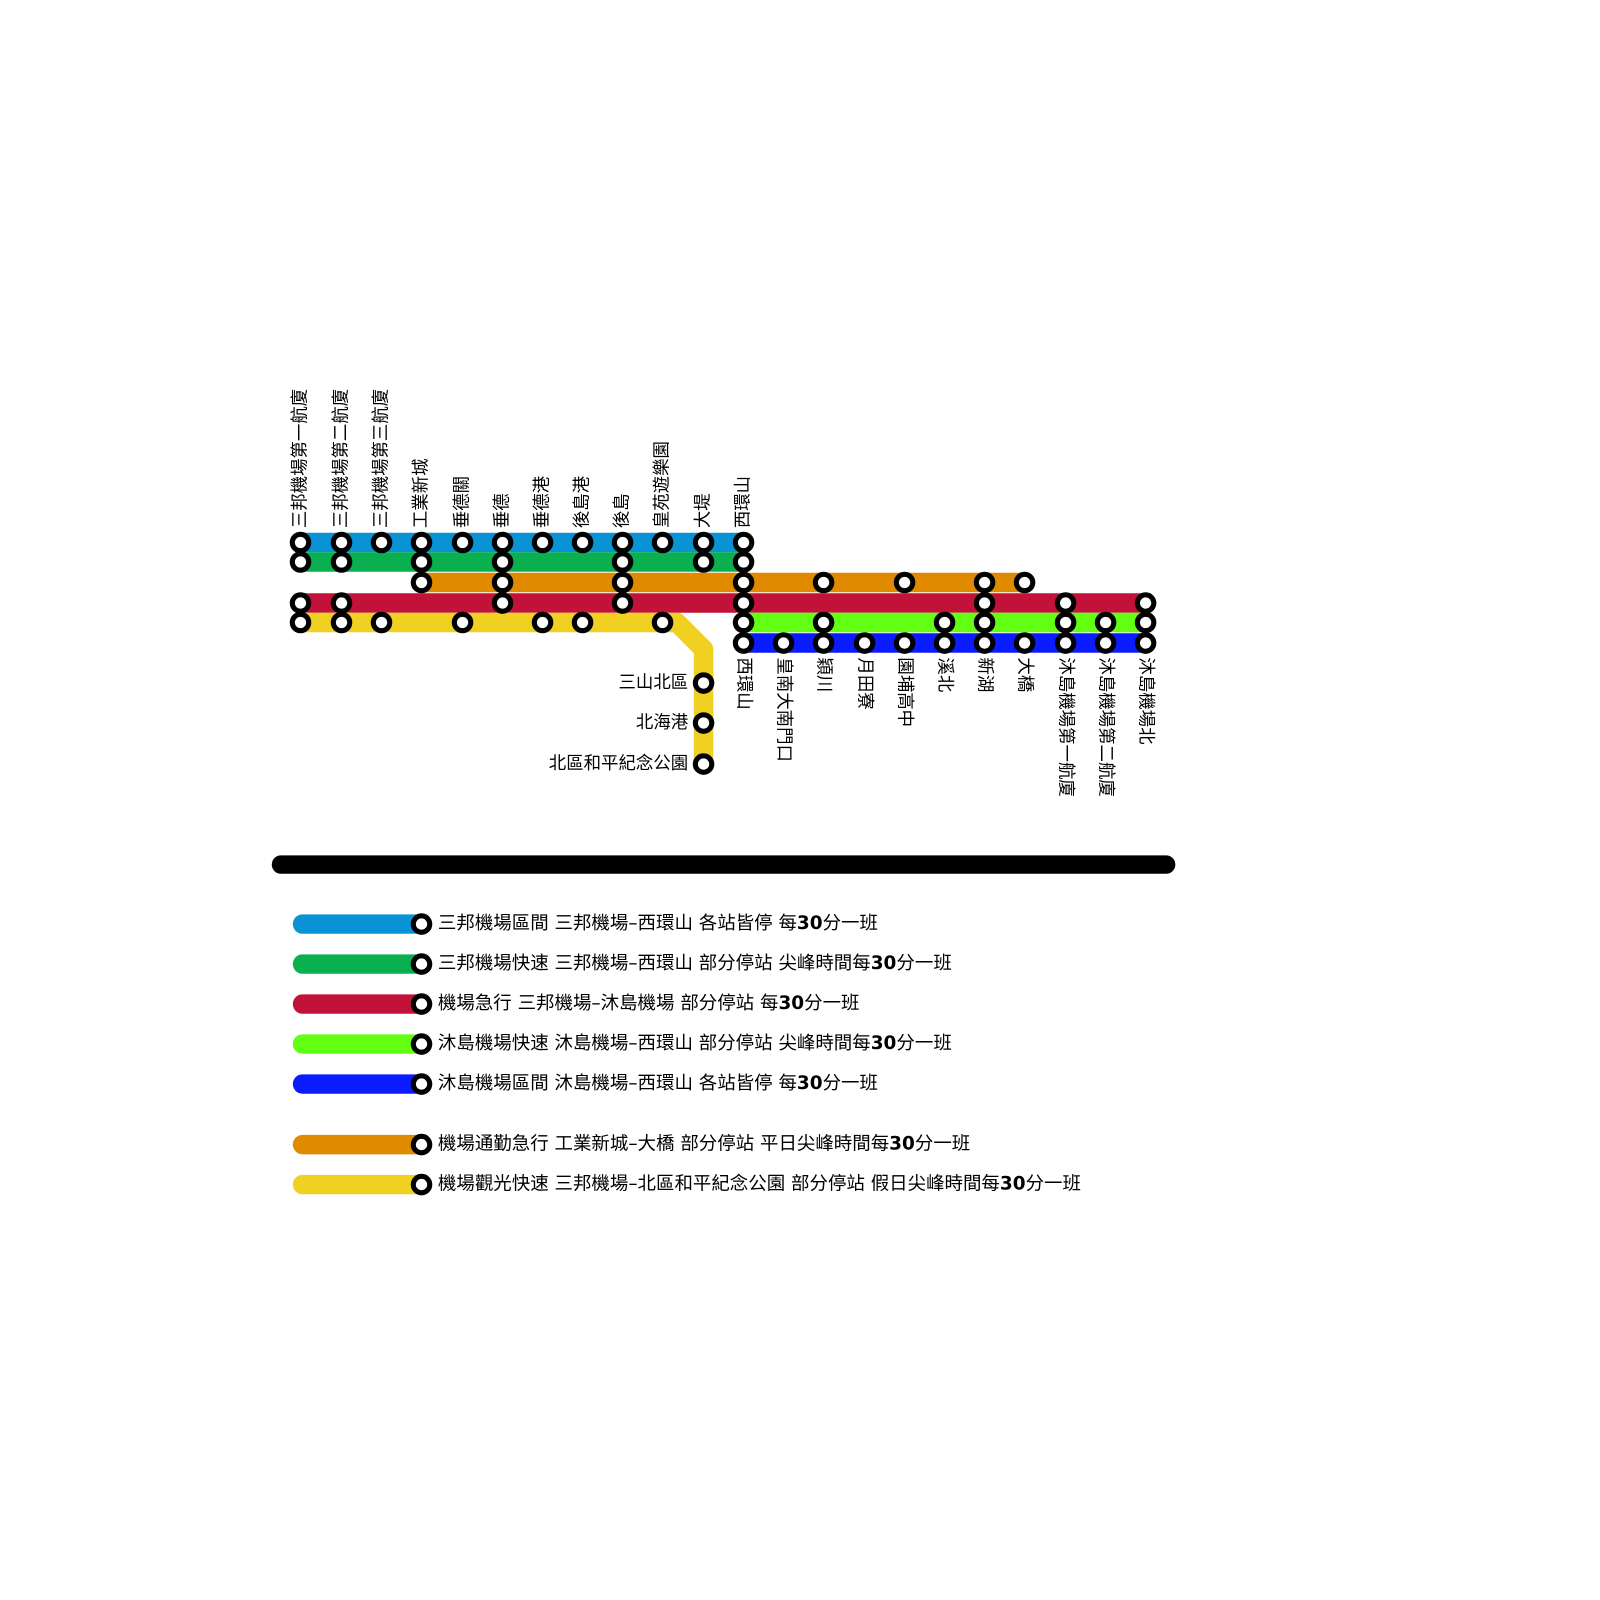 The image size is (1600, 1600). Describe the element at coordinates (543, 501) in the screenshot. I see `station-label: 垂德港` at that location.